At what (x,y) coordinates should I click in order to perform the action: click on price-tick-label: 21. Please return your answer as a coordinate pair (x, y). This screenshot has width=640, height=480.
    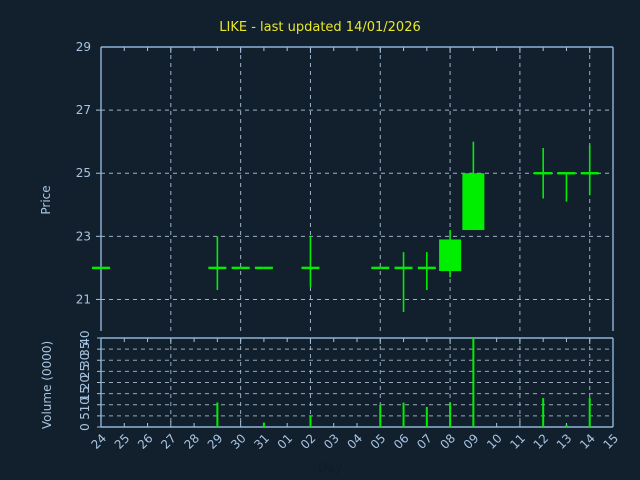
    Looking at the image, I should click on (83, 299).